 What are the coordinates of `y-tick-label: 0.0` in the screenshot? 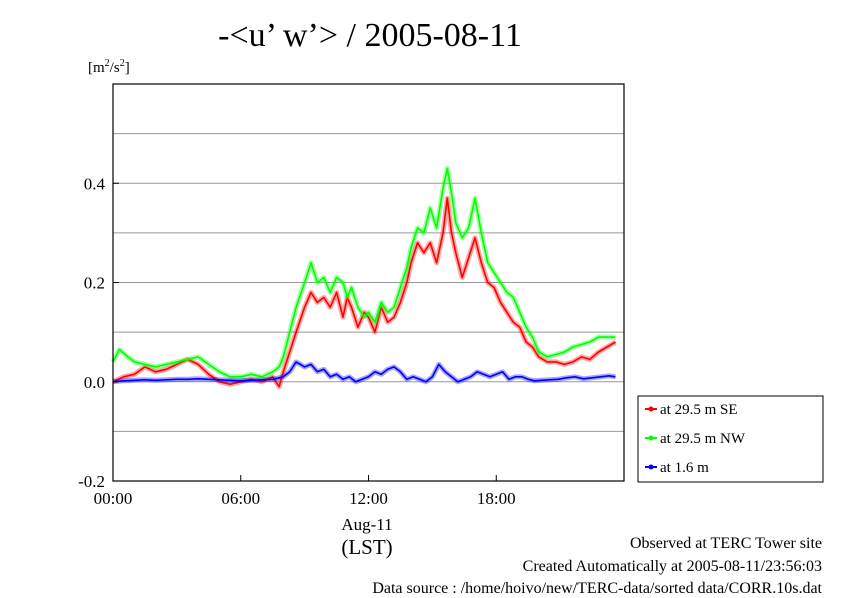 It's located at (94, 382).